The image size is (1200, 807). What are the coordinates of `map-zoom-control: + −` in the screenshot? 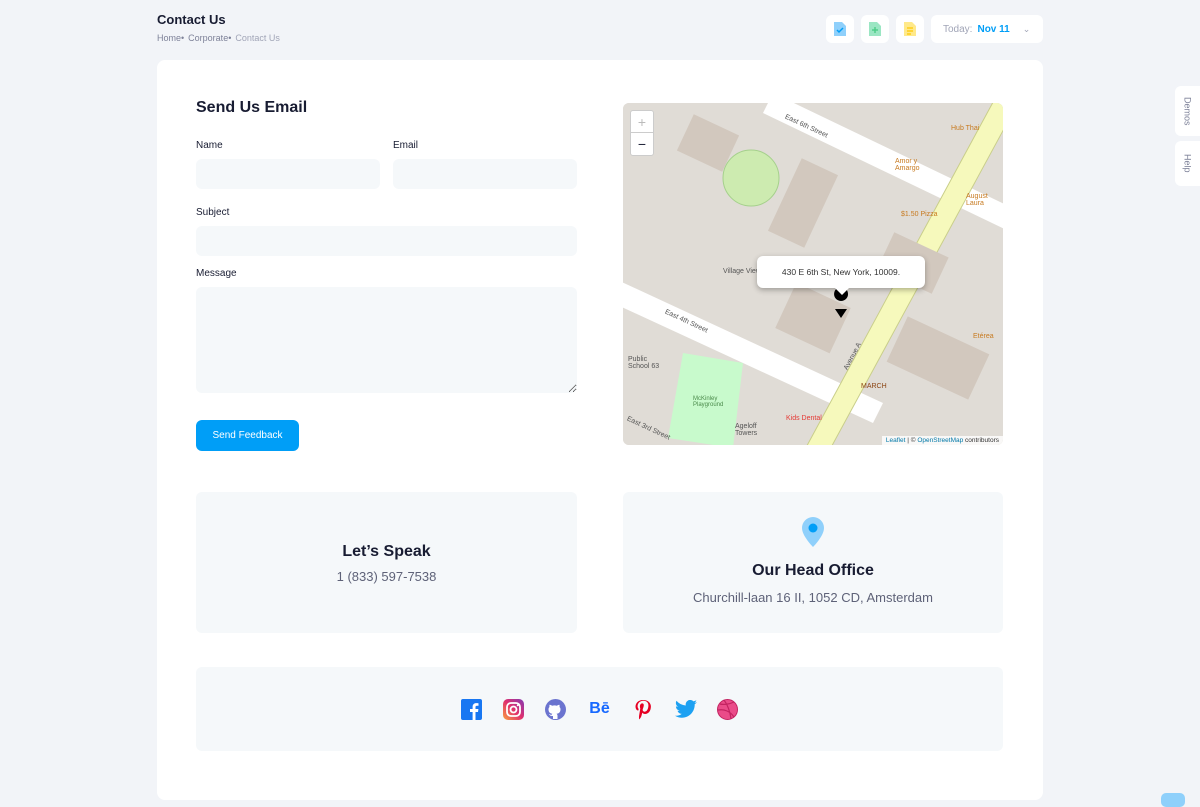 It's located at (642, 133).